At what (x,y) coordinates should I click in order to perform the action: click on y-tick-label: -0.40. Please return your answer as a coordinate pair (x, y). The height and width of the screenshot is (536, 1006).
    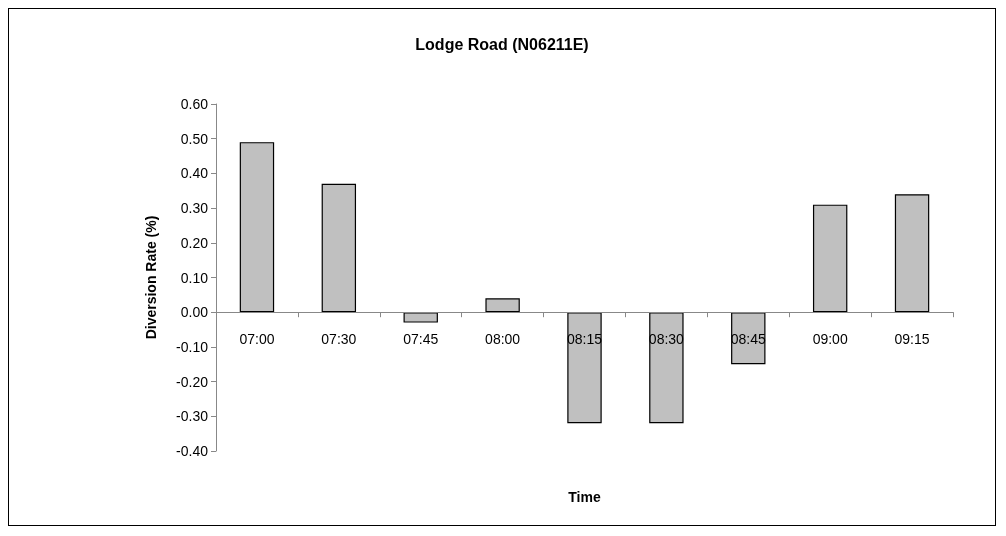
    Looking at the image, I should click on (192, 451).